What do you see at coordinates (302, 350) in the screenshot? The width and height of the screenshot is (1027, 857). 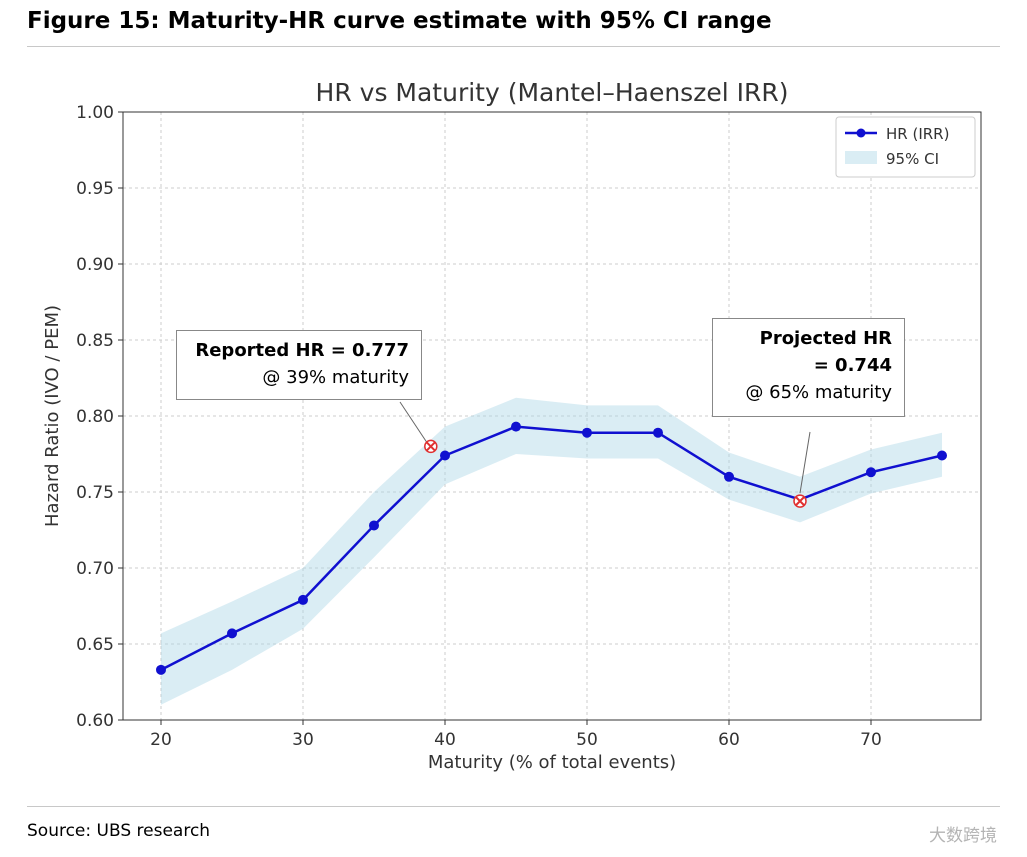 I see `annotation-reported-value: Reported HR = 0.777` at bounding box center [302, 350].